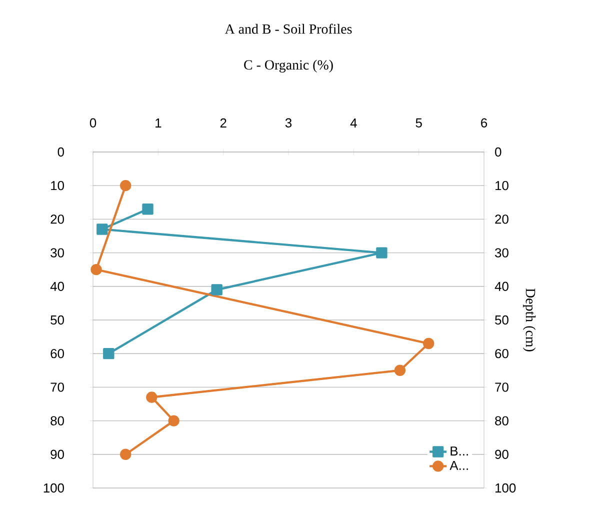  What do you see at coordinates (61, 152) in the screenshot?
I see `y-tick-label: 0` at bounding box center [61, 152].